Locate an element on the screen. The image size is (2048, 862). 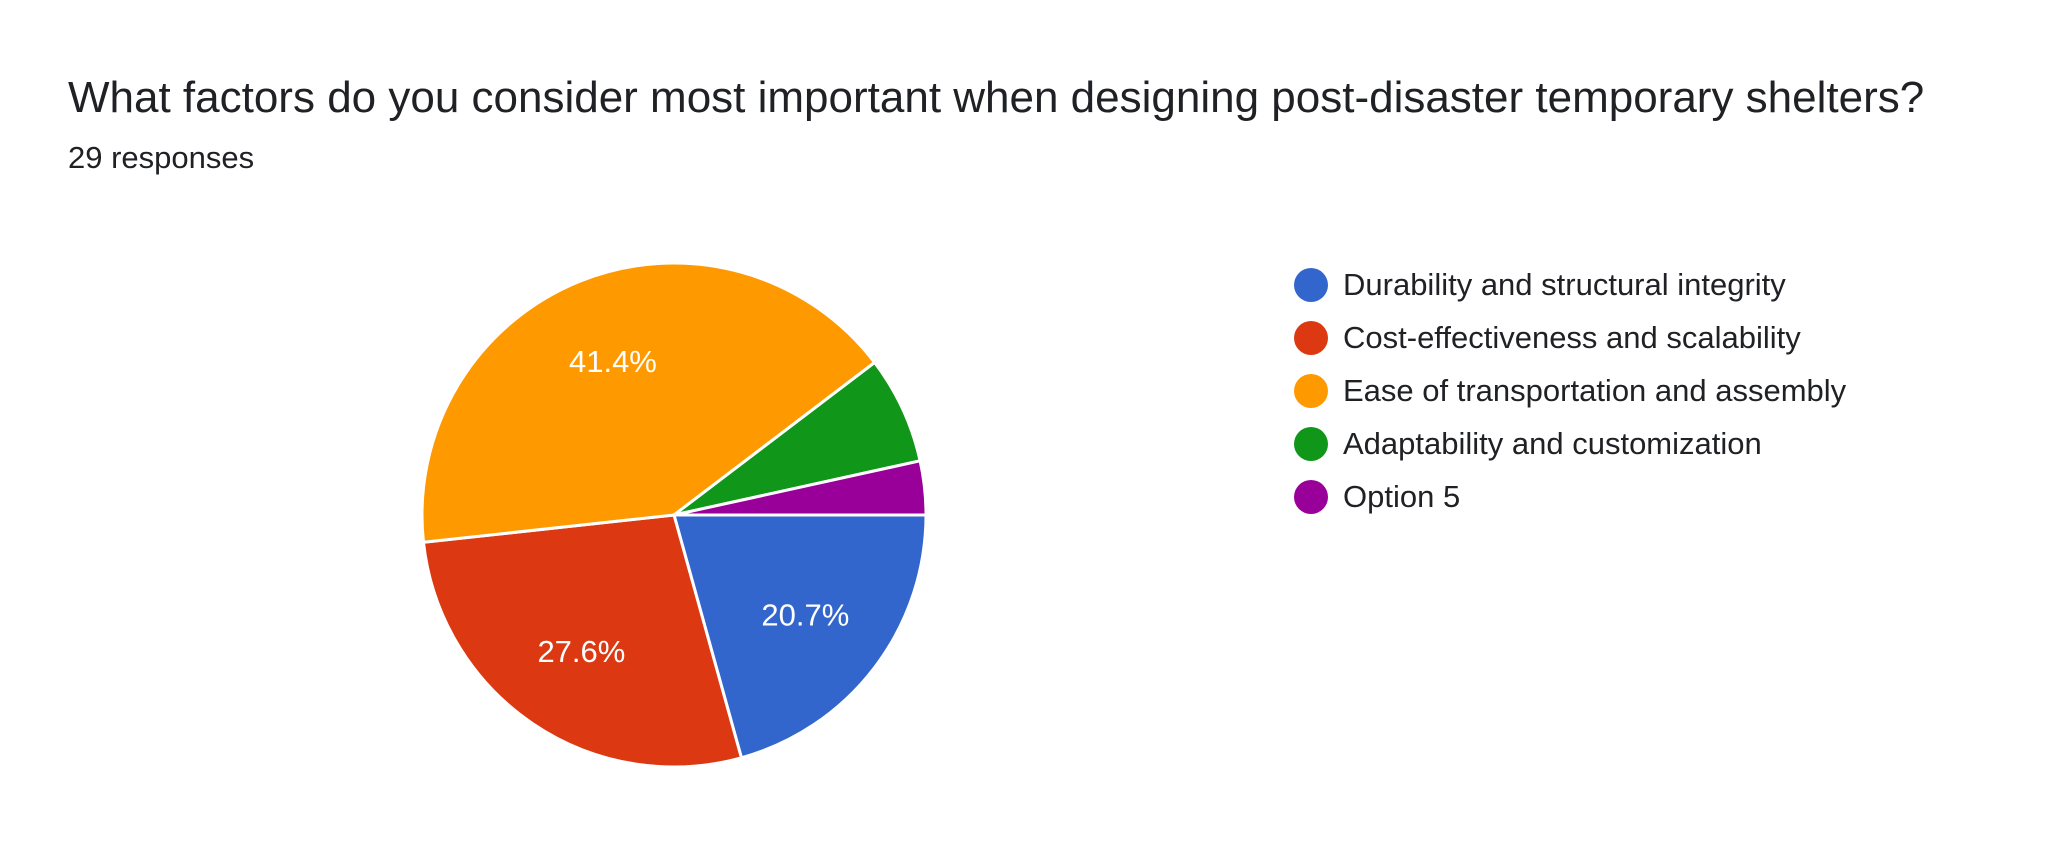
legend-item-ease-of-transportation-and-assembly: Ease of transportation and assembly is located at coordinates (1570, 390).